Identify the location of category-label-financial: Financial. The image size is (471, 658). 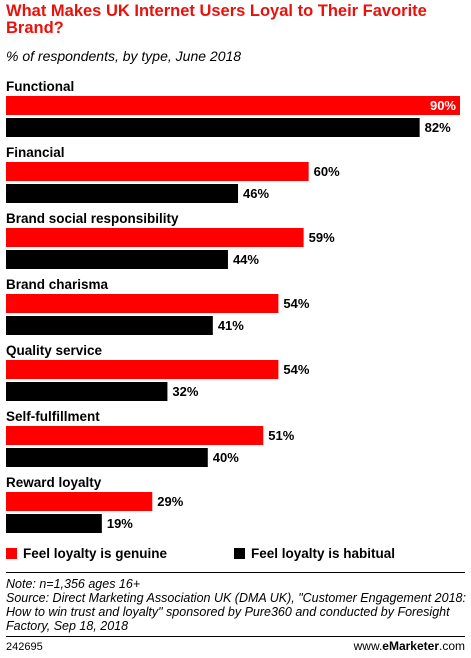
(35, 152).